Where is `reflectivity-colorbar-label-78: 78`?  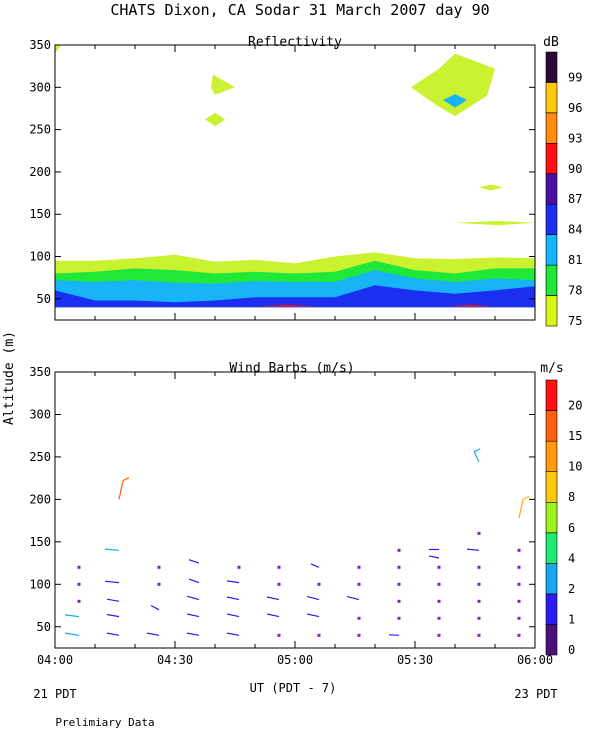
reflectivity-colorbar-label-78: 78 is located at coordinates (575, 291).